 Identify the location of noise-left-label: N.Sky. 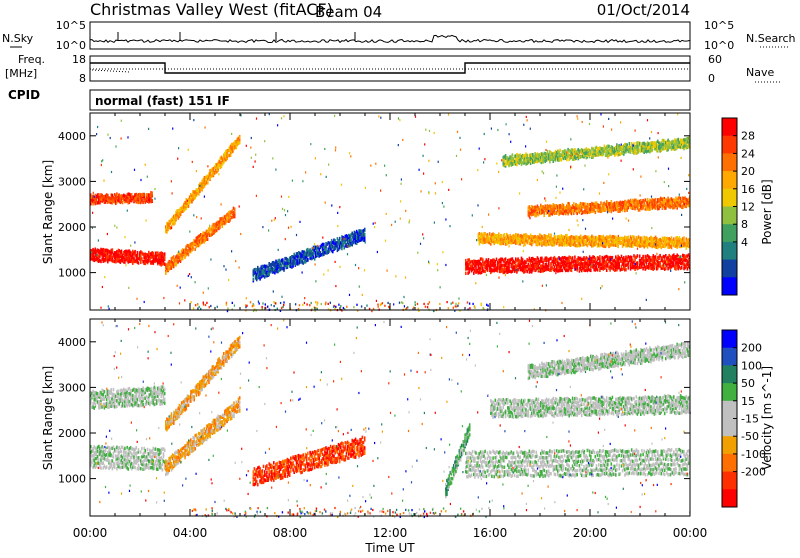
(18, 38).